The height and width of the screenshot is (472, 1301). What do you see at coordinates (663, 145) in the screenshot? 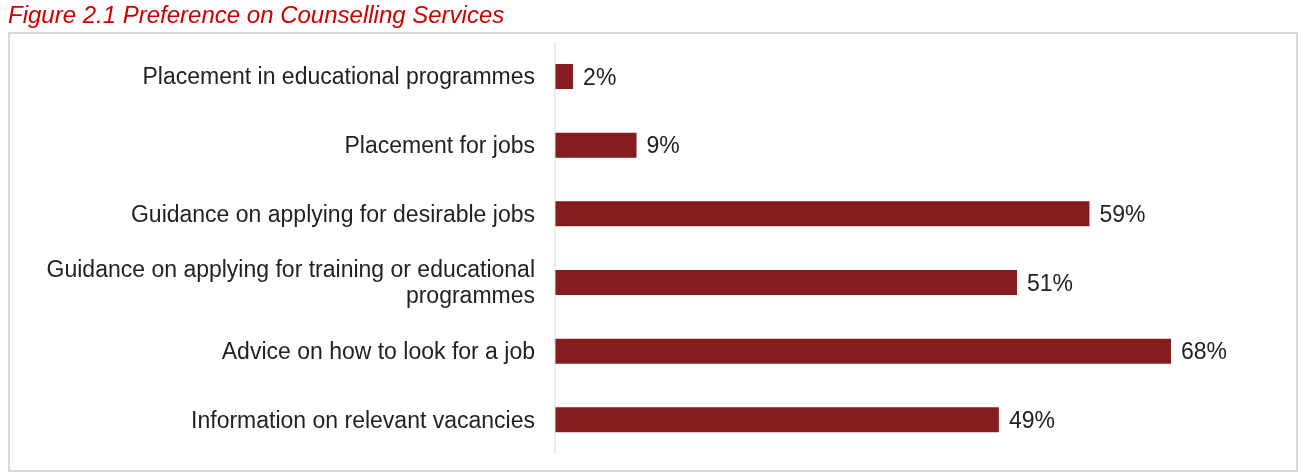
I see `data-label: 9%` at bounding box center [663, 145].